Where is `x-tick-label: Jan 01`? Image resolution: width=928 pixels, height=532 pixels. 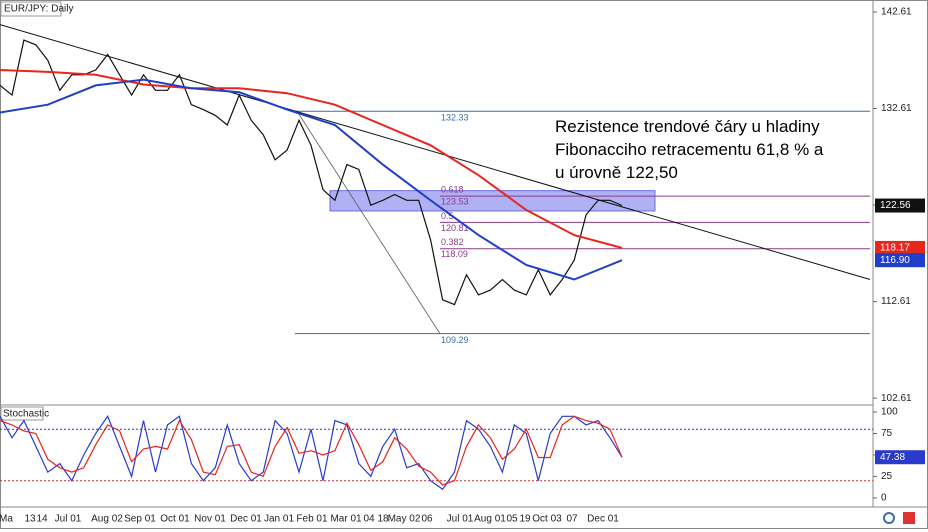 x-tick-label: Jan 01 is located at coordinates (279, 519).